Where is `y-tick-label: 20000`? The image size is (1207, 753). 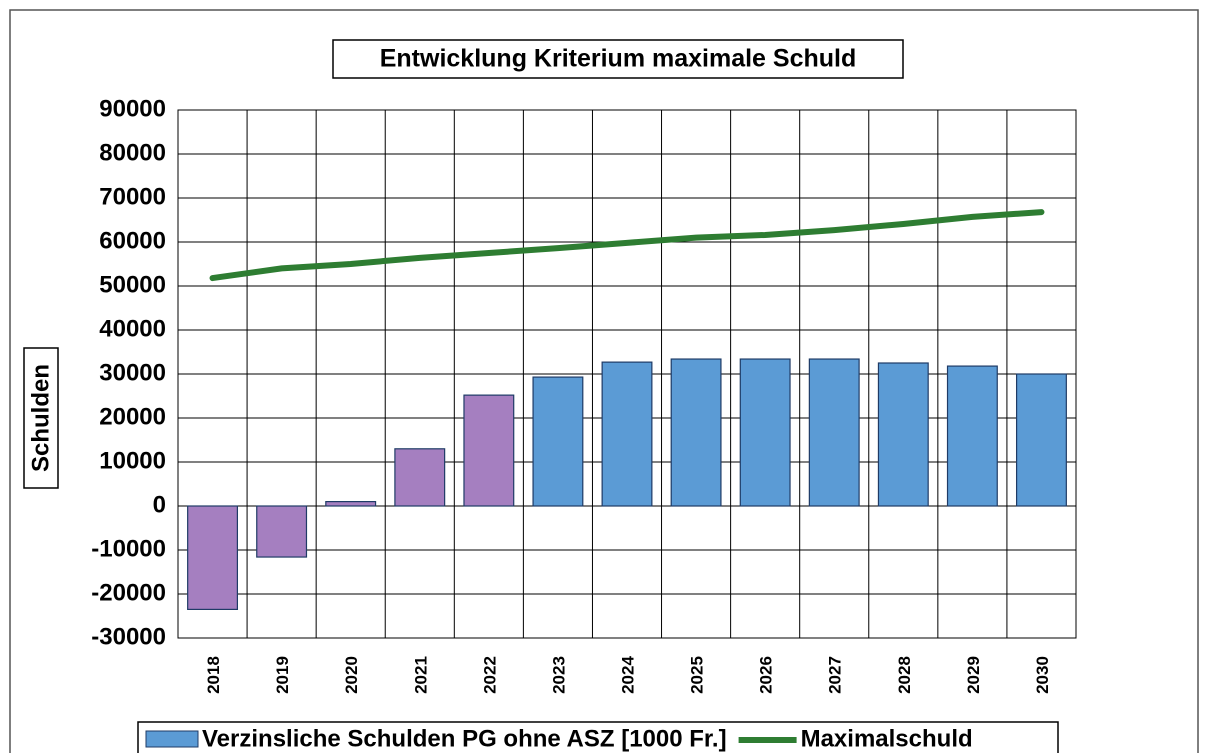 y-tick-label: 20000 is located at coordinates (132, 416).